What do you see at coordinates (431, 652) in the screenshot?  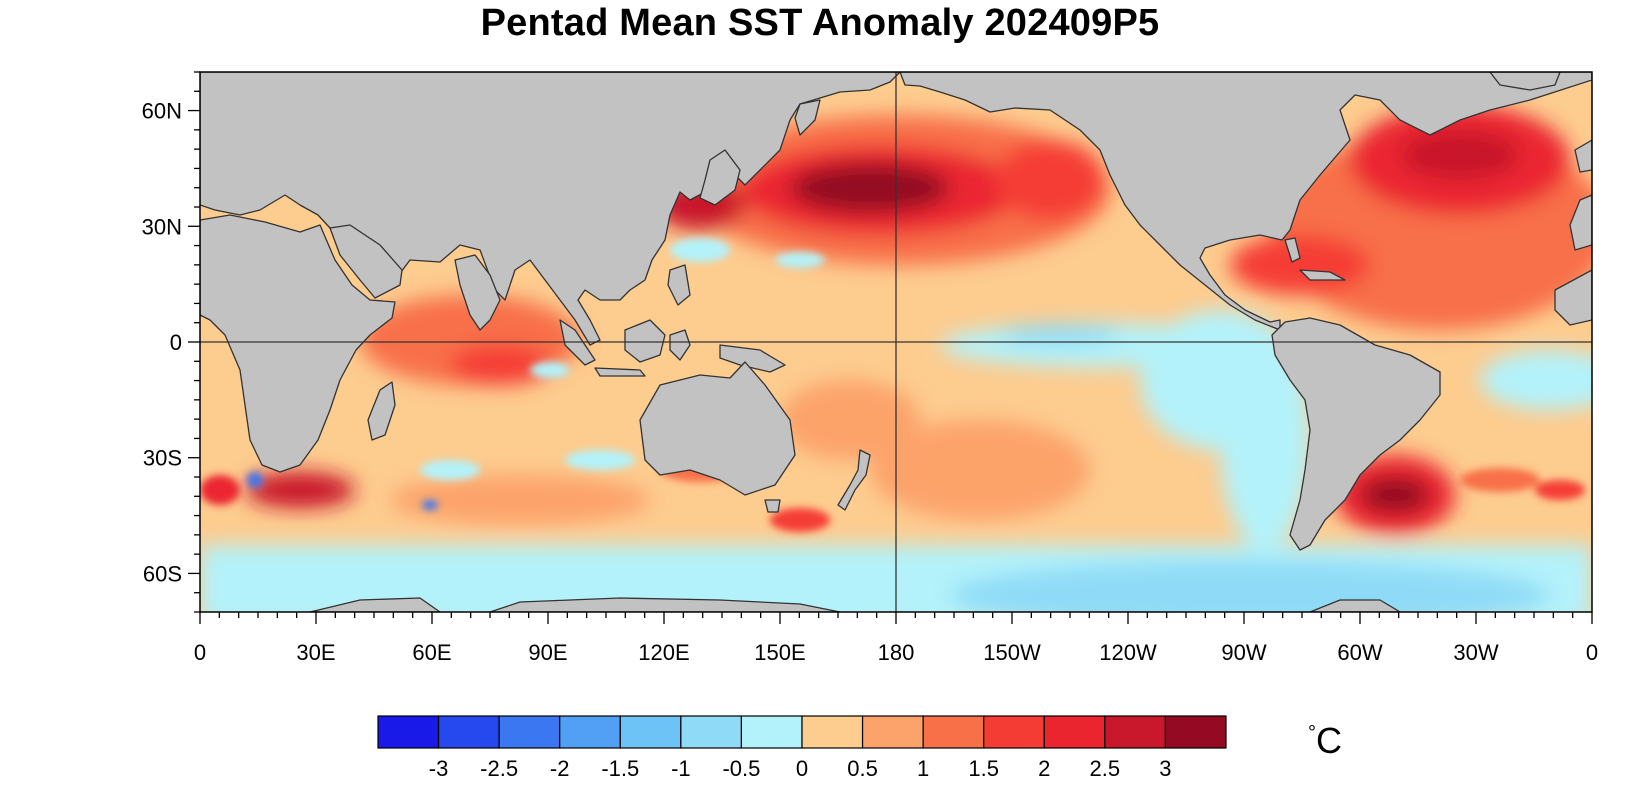 I see `lon-label: 60E` at bounding box center [431, 652].